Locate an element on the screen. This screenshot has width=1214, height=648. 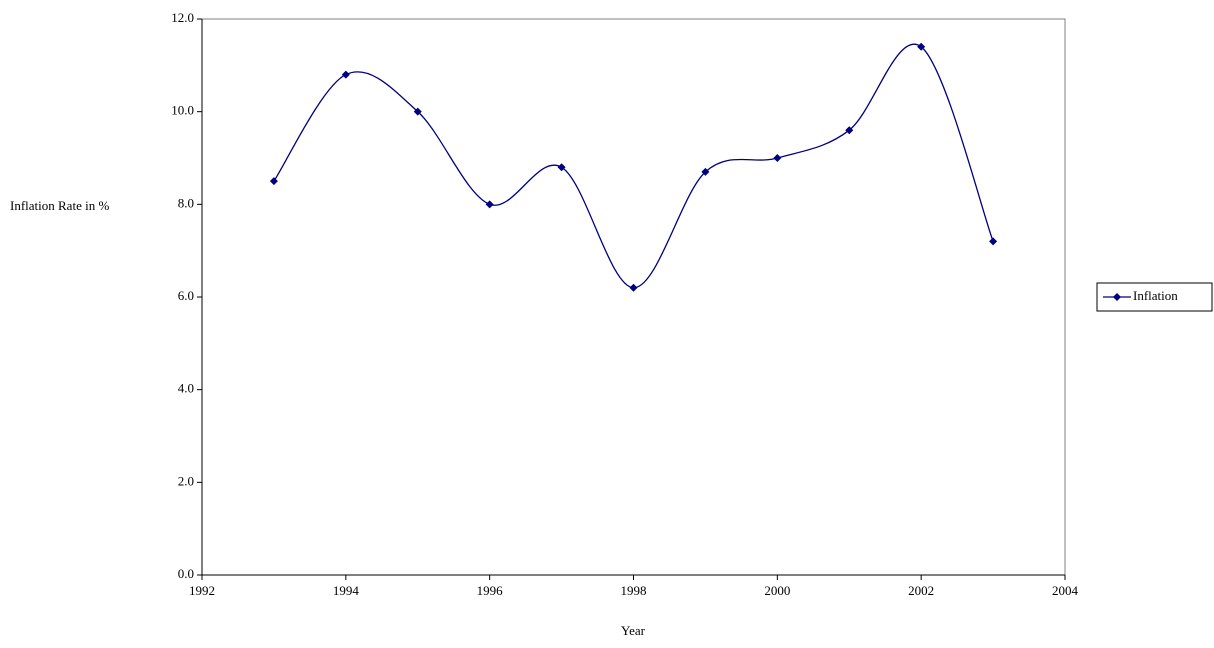
y-axis-label: Inflation Rate in % is located at coordinates (59, 205).